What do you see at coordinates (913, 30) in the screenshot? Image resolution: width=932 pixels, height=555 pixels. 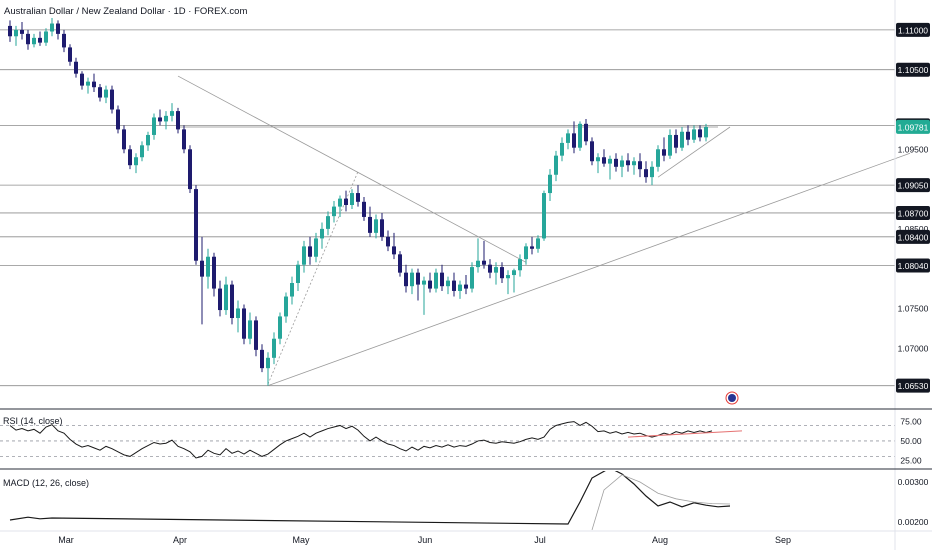 I see `level-label: 1.11000` at bounding box center [913, 30].